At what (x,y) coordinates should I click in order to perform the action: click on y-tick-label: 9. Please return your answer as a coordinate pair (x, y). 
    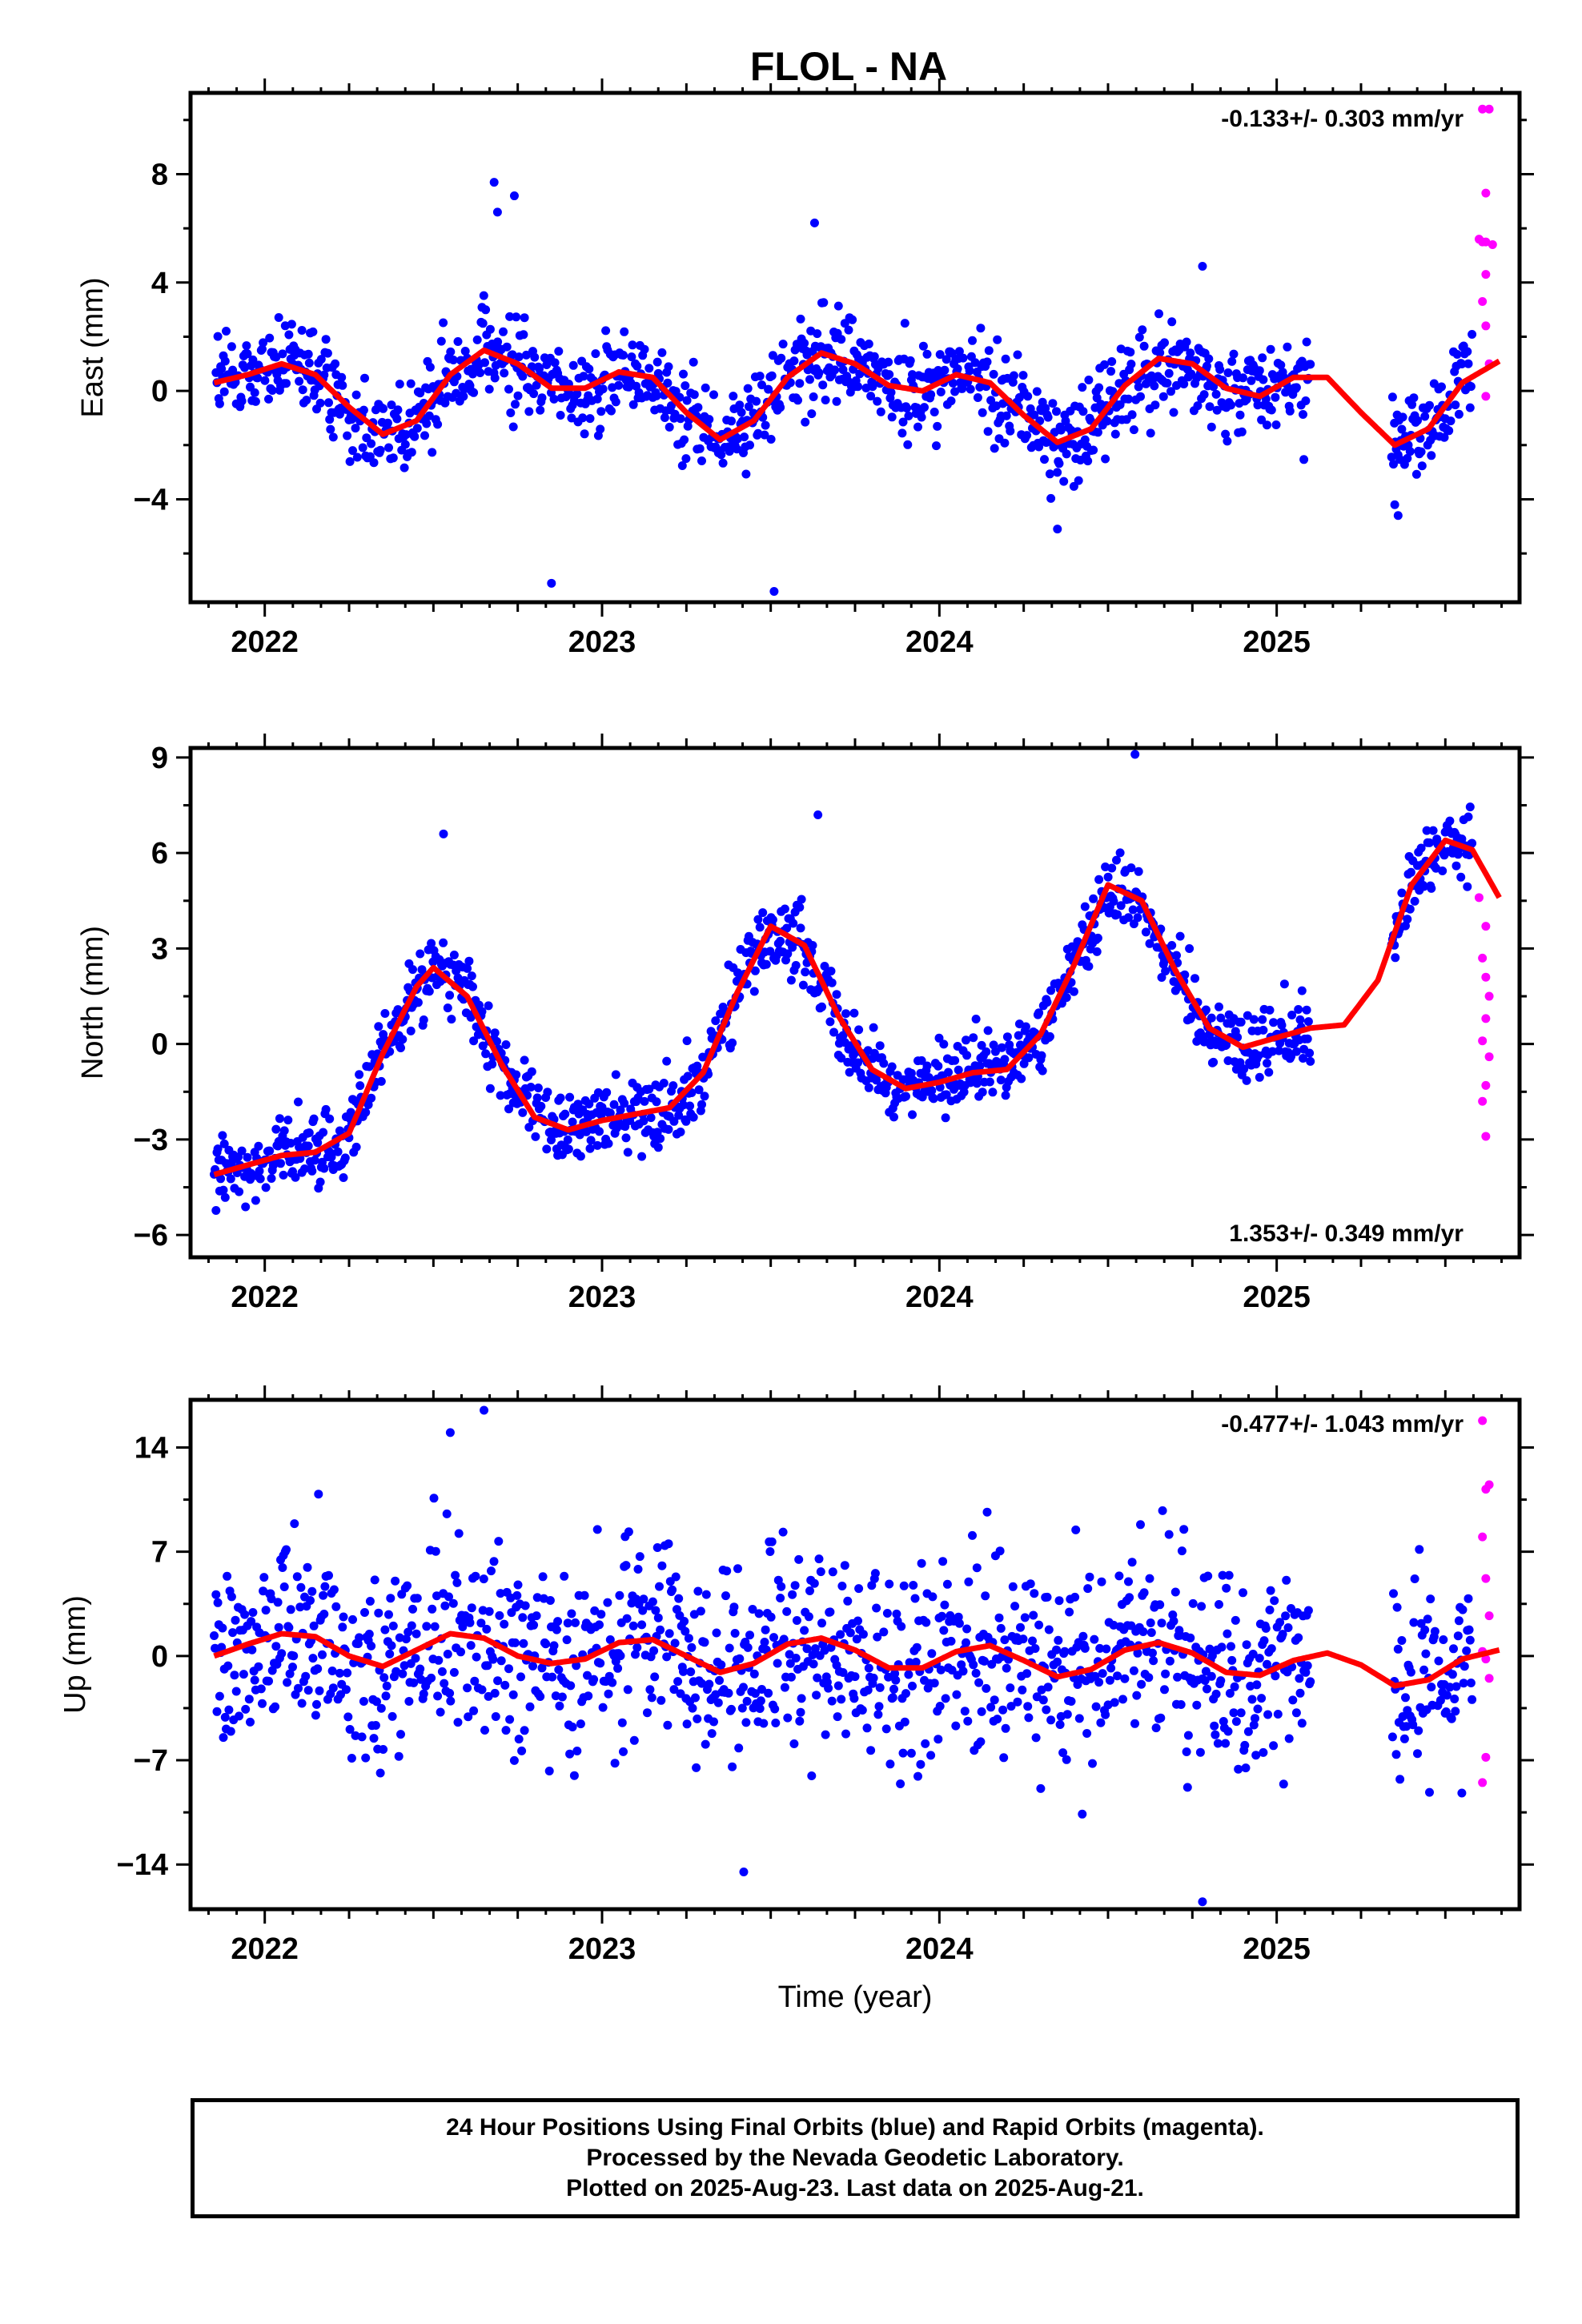
    Looking at the image, I should click on (159, 758).